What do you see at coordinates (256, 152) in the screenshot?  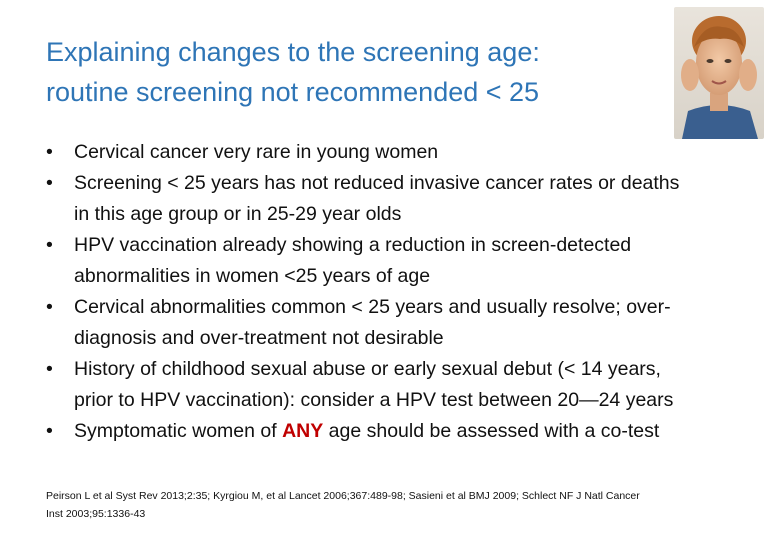 I see `bullet-text: Cervical cancer very rare in young women` at bounding box center [256, 152].